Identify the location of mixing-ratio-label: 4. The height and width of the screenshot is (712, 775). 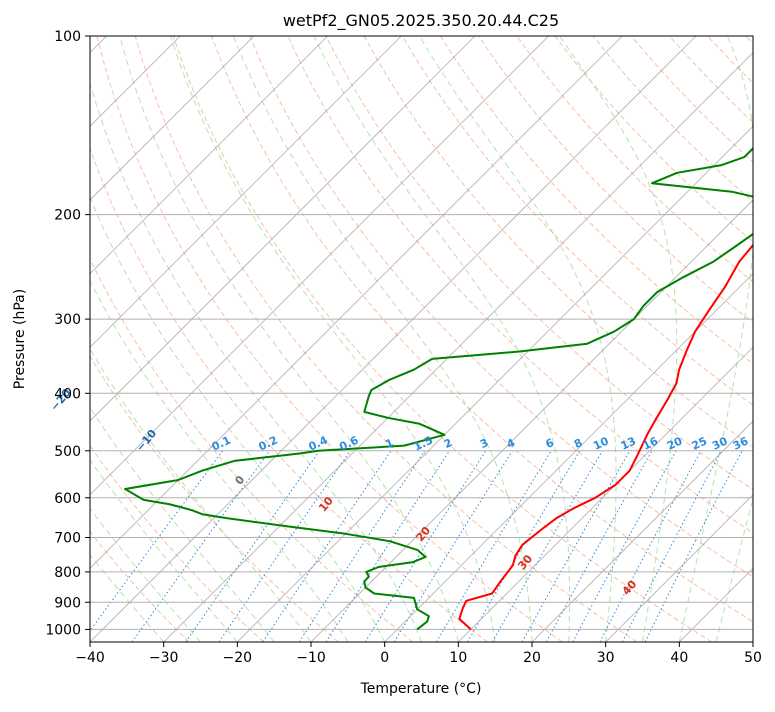
(511, 443).